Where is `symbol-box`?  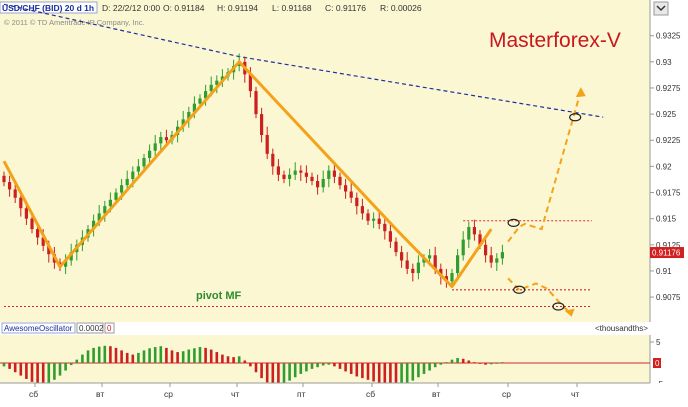
symbol-box is located at coordinates (49, 7).